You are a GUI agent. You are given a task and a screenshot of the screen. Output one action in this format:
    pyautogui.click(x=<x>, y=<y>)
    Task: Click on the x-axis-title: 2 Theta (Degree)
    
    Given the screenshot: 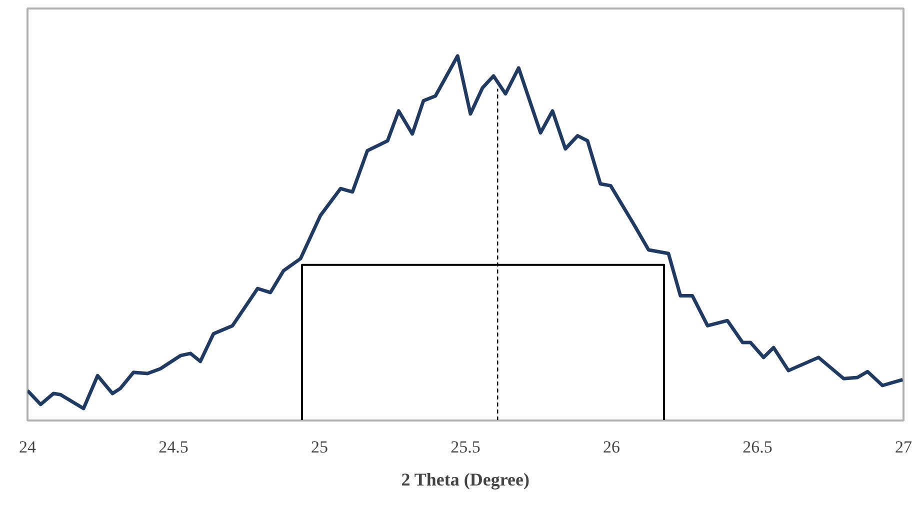 What is the action you would take?
    pyautogui.click(x=465, y=480)
    